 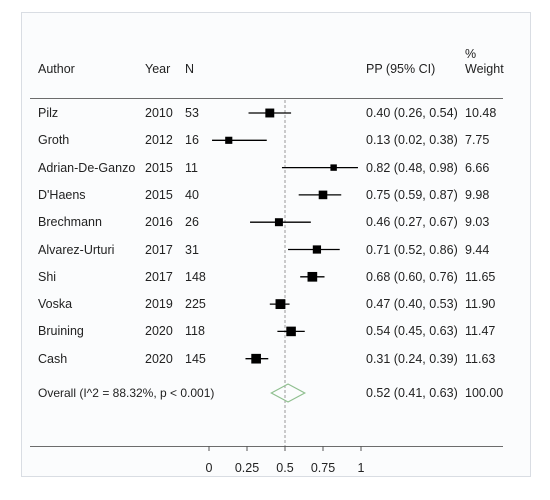 What do you see at coordinates (412, 222) in the screenshot?
I see `study-ci: 0.46 (0.27, 0.67)` at bounding box center [412, 222].